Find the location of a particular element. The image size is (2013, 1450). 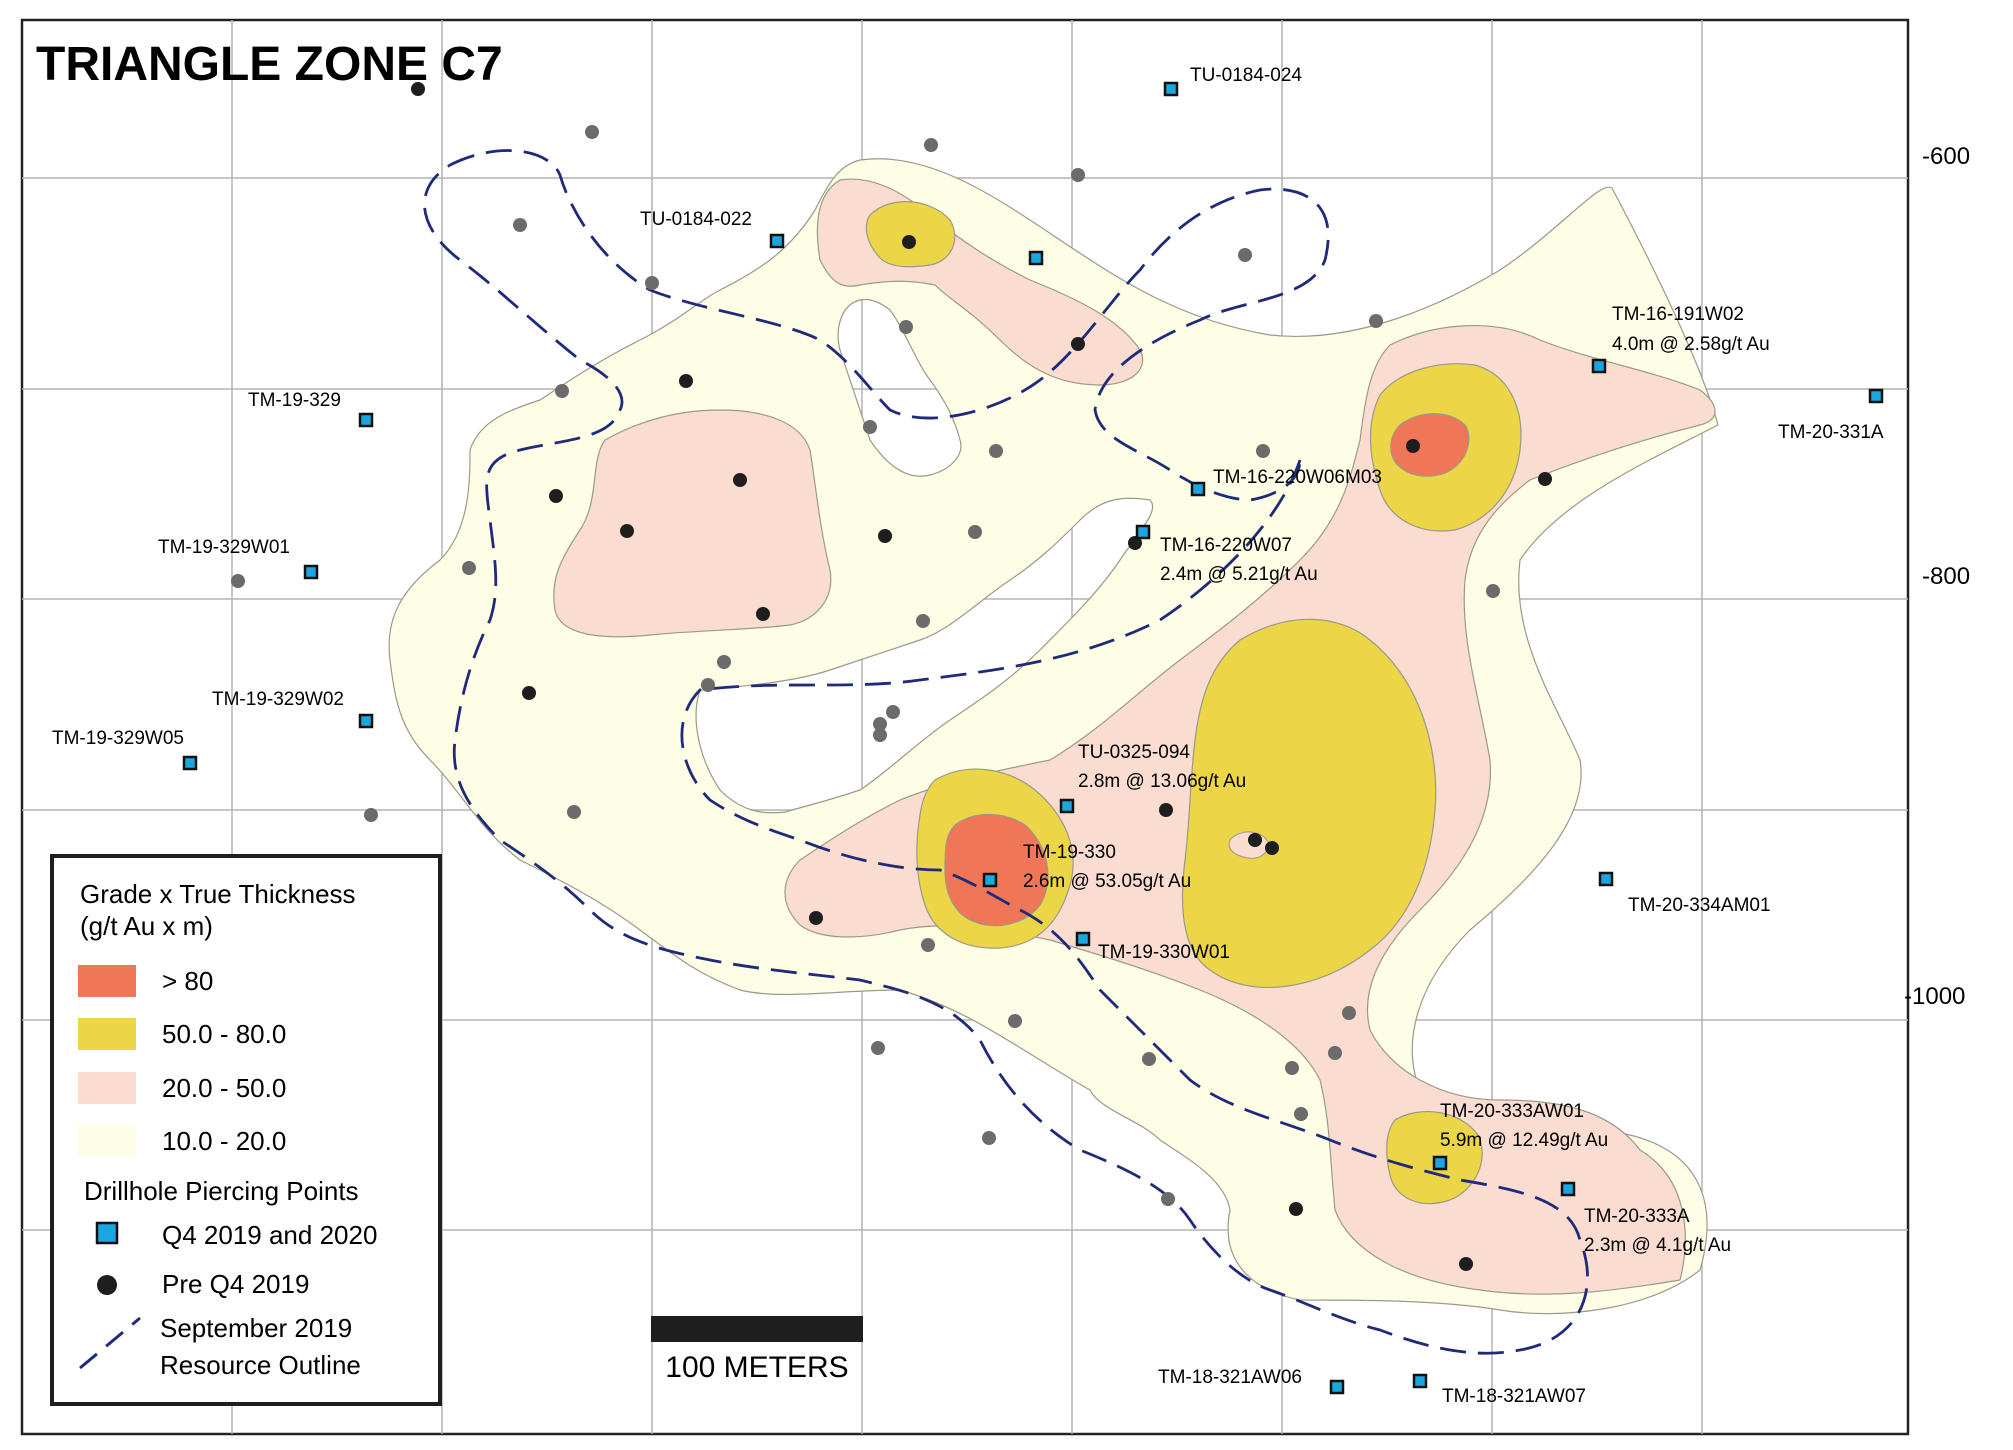

label-tm-19-329w05: TM-19-329W05 is located at coordinates (118, 738).